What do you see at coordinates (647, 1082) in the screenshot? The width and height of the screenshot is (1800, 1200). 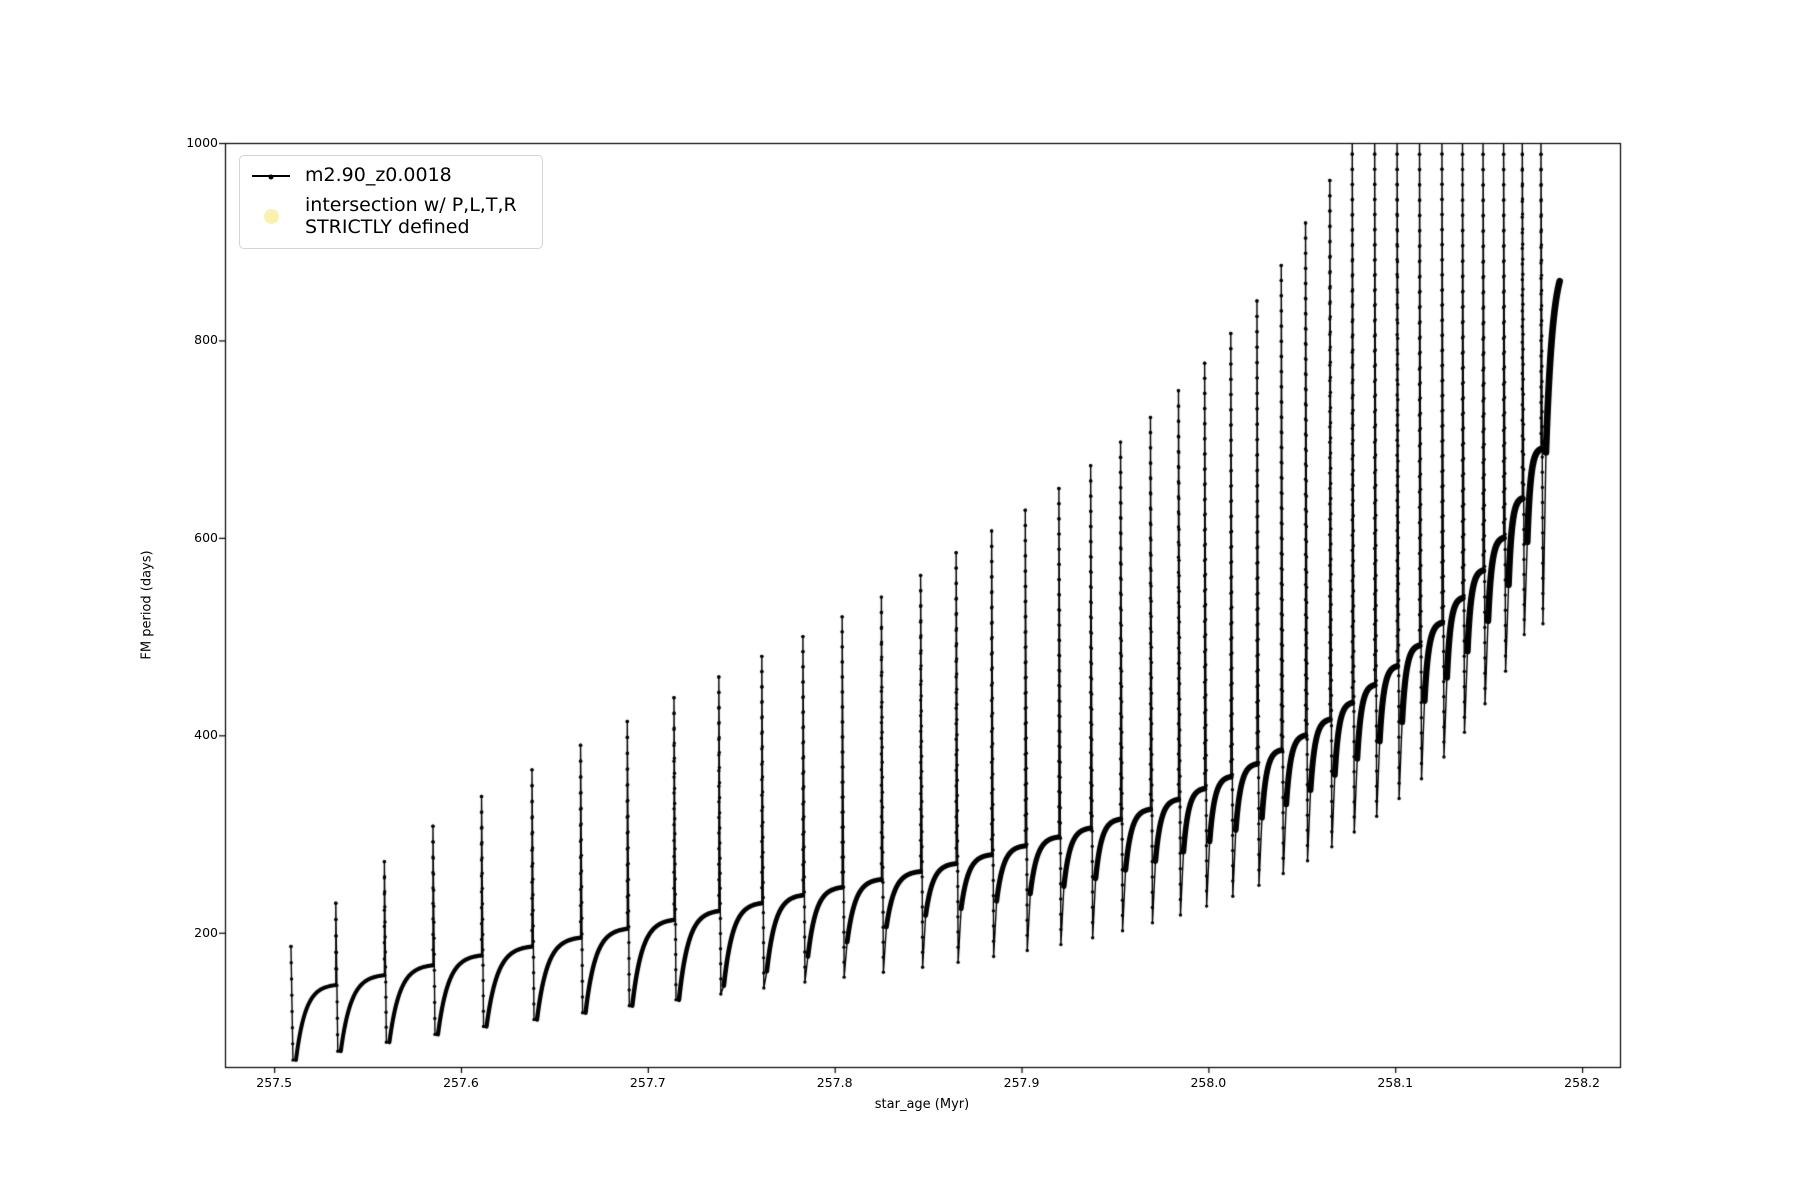 I see `x-tick-label: 257.7` at bounding box center [647, 1082].